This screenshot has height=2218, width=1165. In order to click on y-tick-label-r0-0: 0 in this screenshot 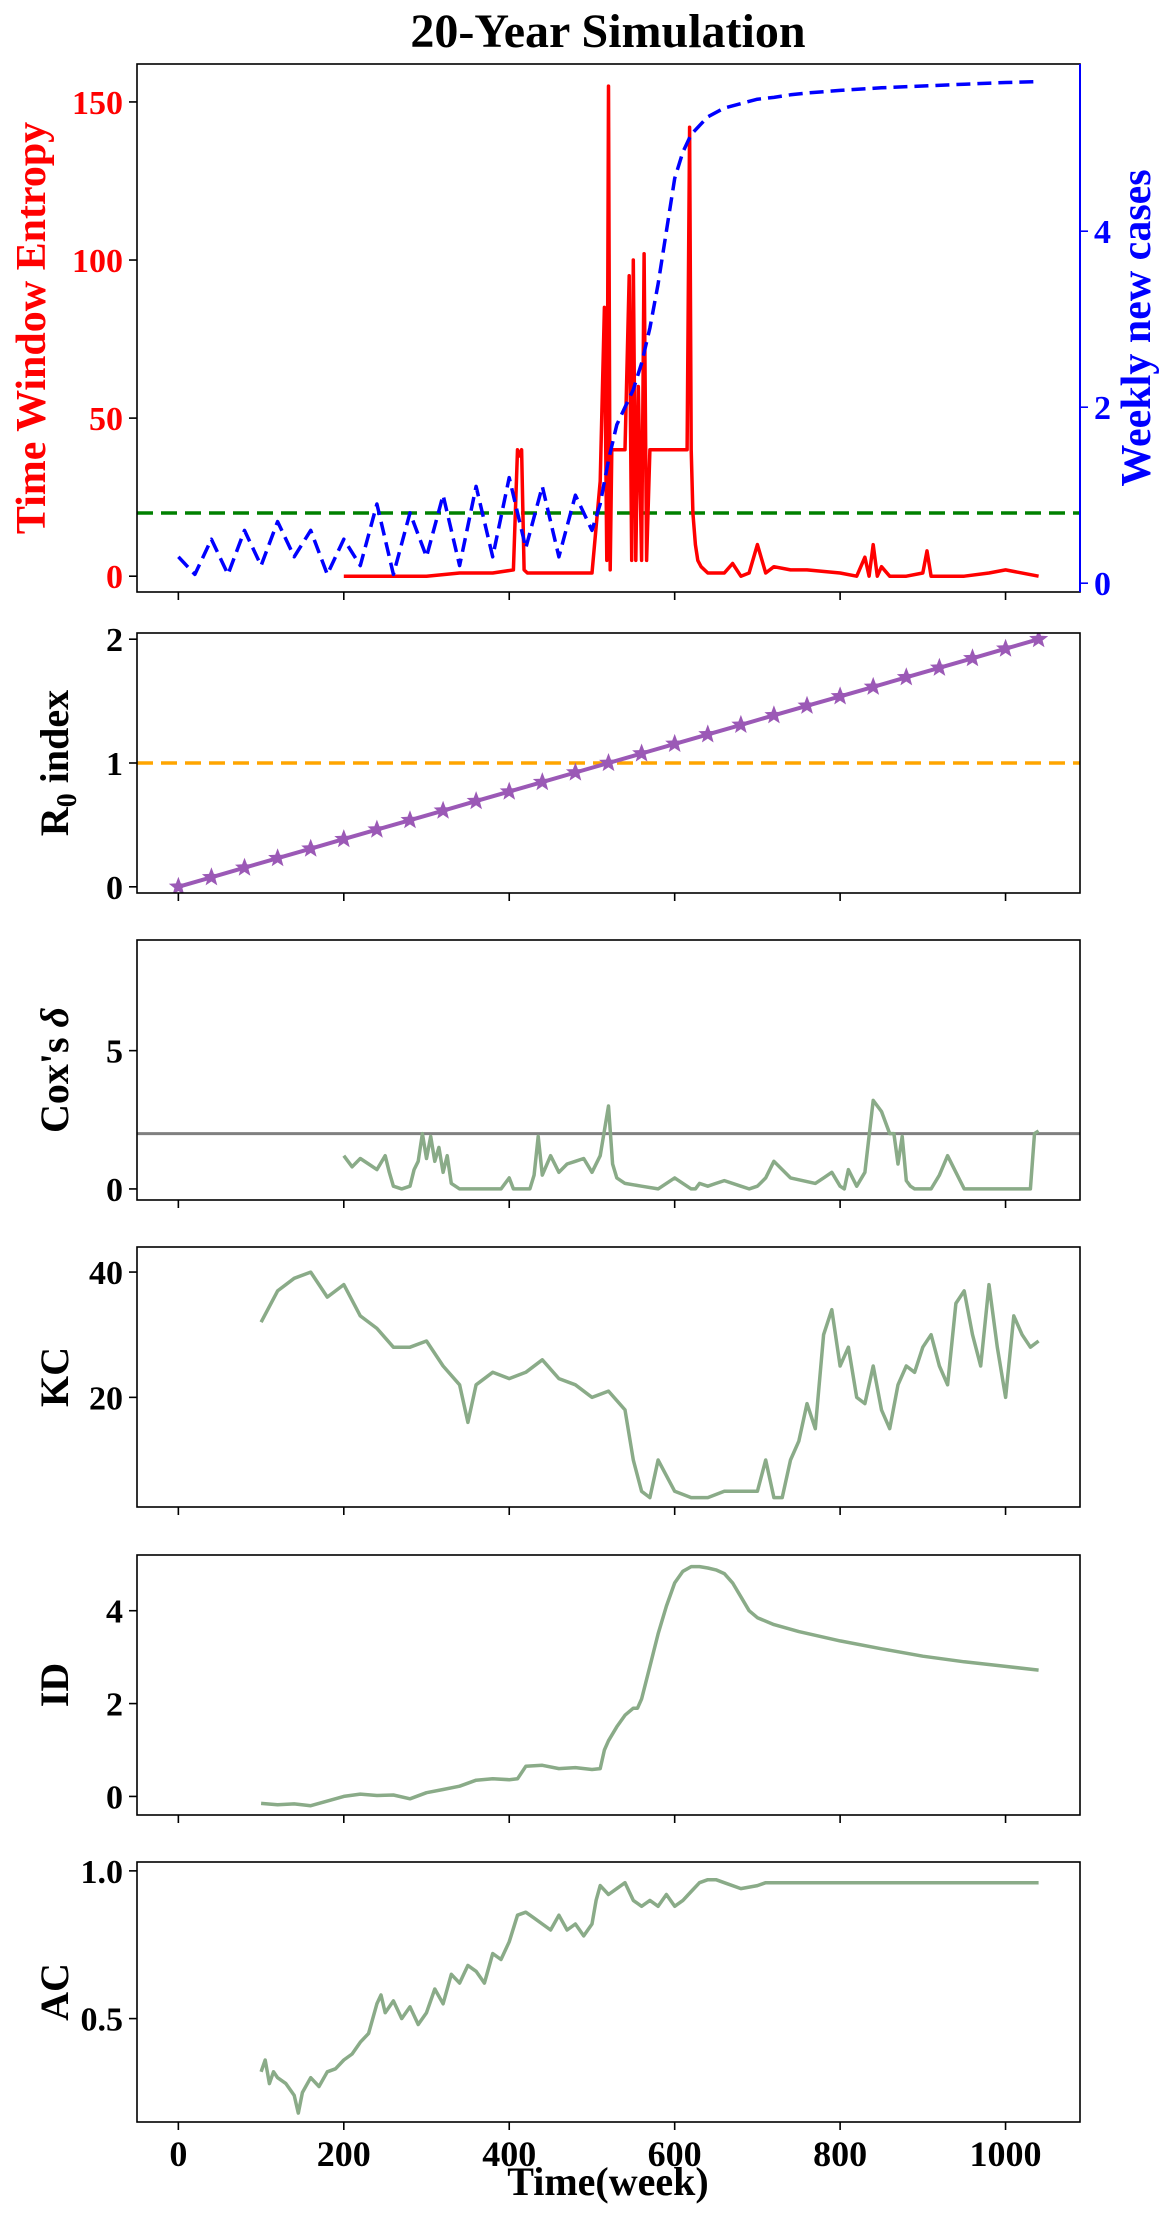, I will do `click(114, 888)`.